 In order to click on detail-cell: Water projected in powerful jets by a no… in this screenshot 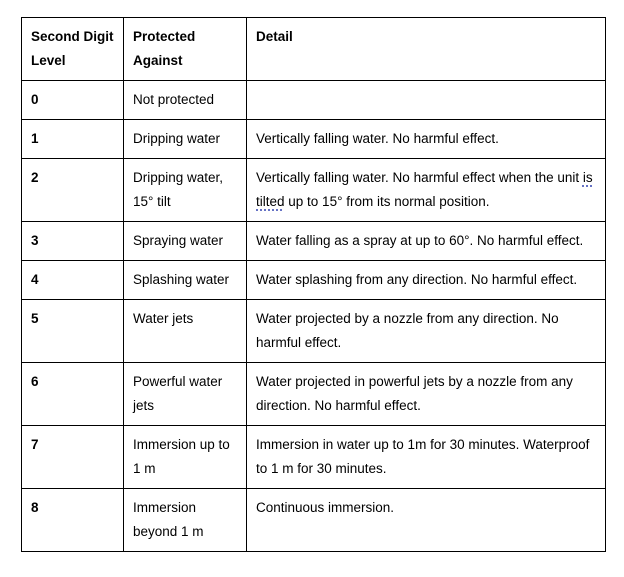, I will do `click(426, 394)`.